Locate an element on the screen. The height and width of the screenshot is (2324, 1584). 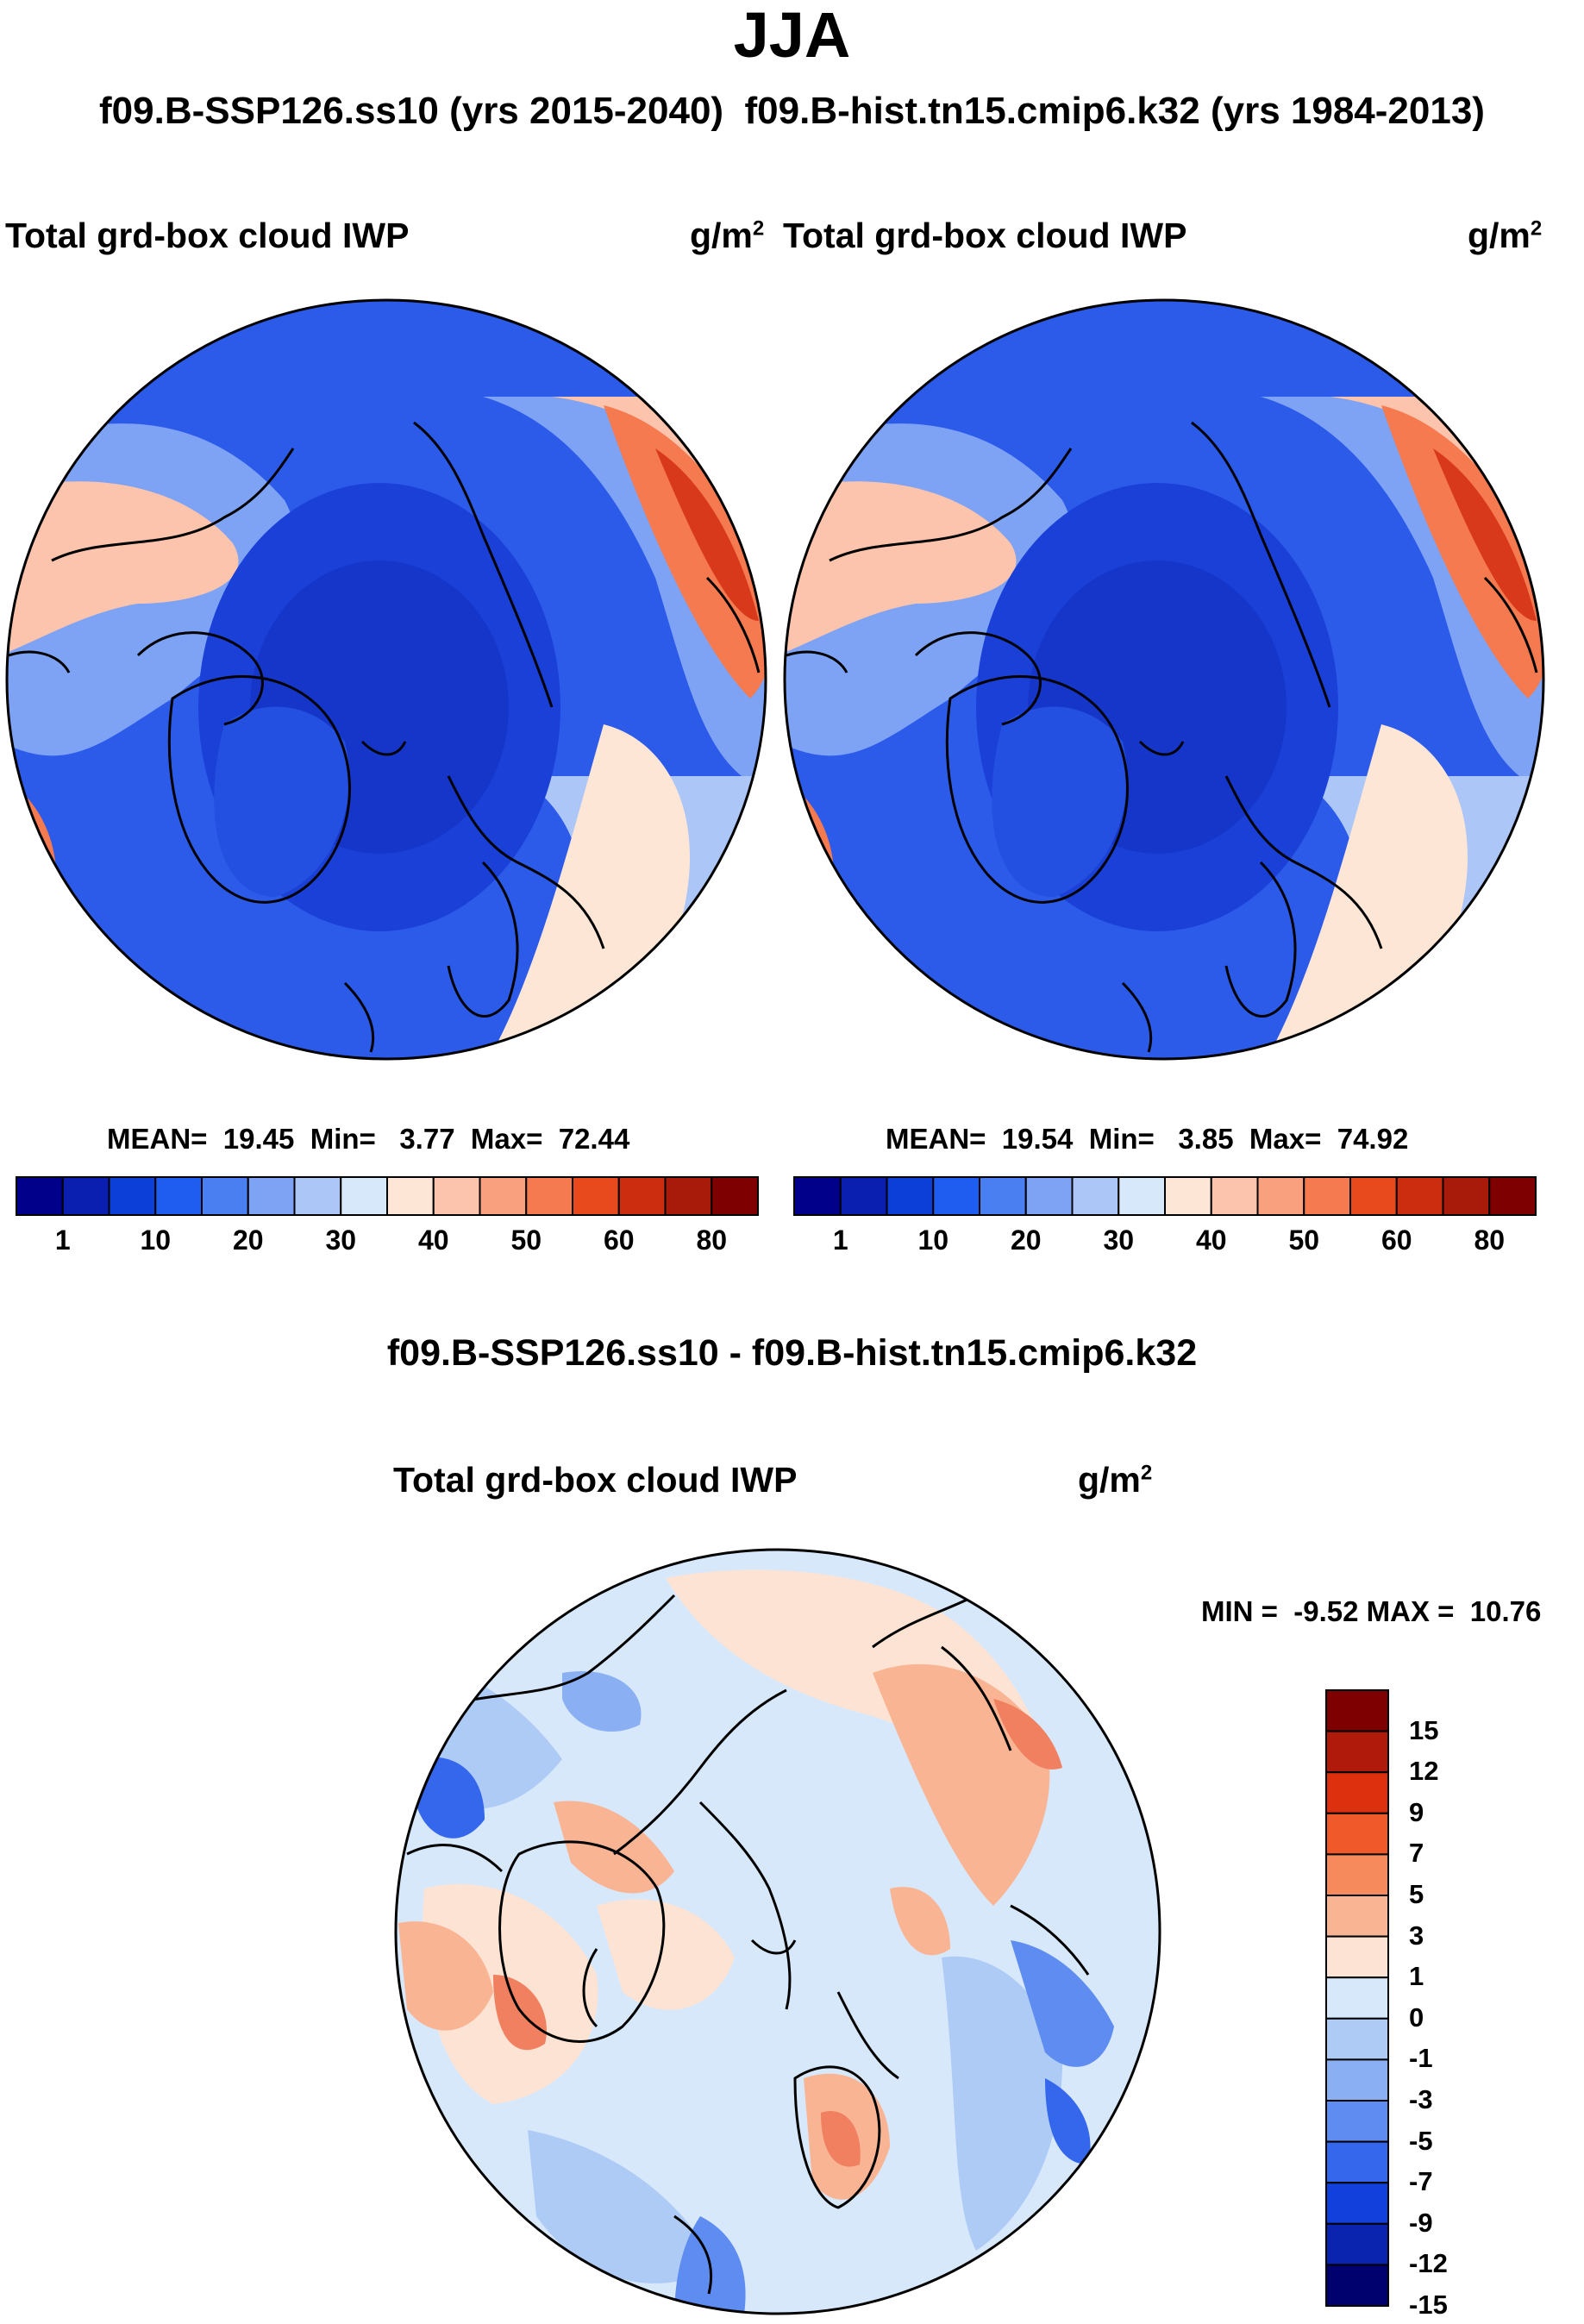
panel1-units: g/m2 is located at coordinates (728, 235).